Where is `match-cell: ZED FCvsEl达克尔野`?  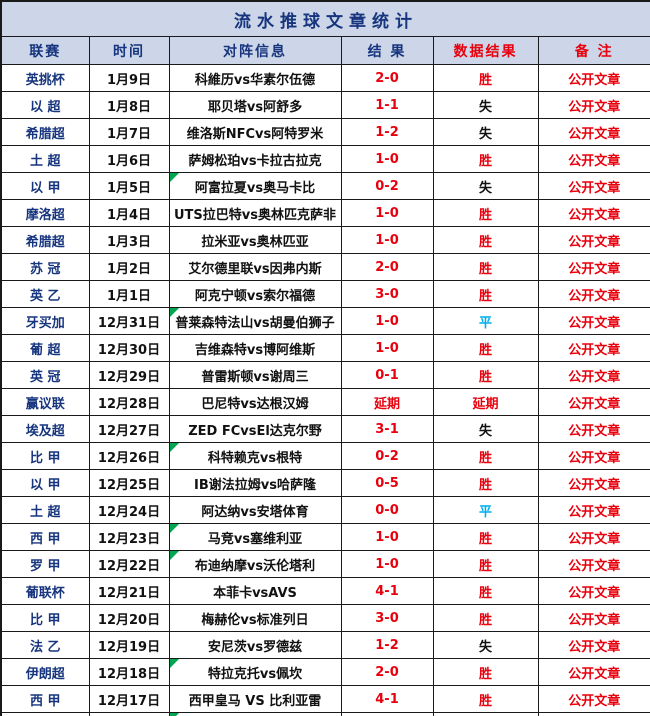
match-cell: ZED FCvsEl达克尔野 is located at coordinates (255, 429).